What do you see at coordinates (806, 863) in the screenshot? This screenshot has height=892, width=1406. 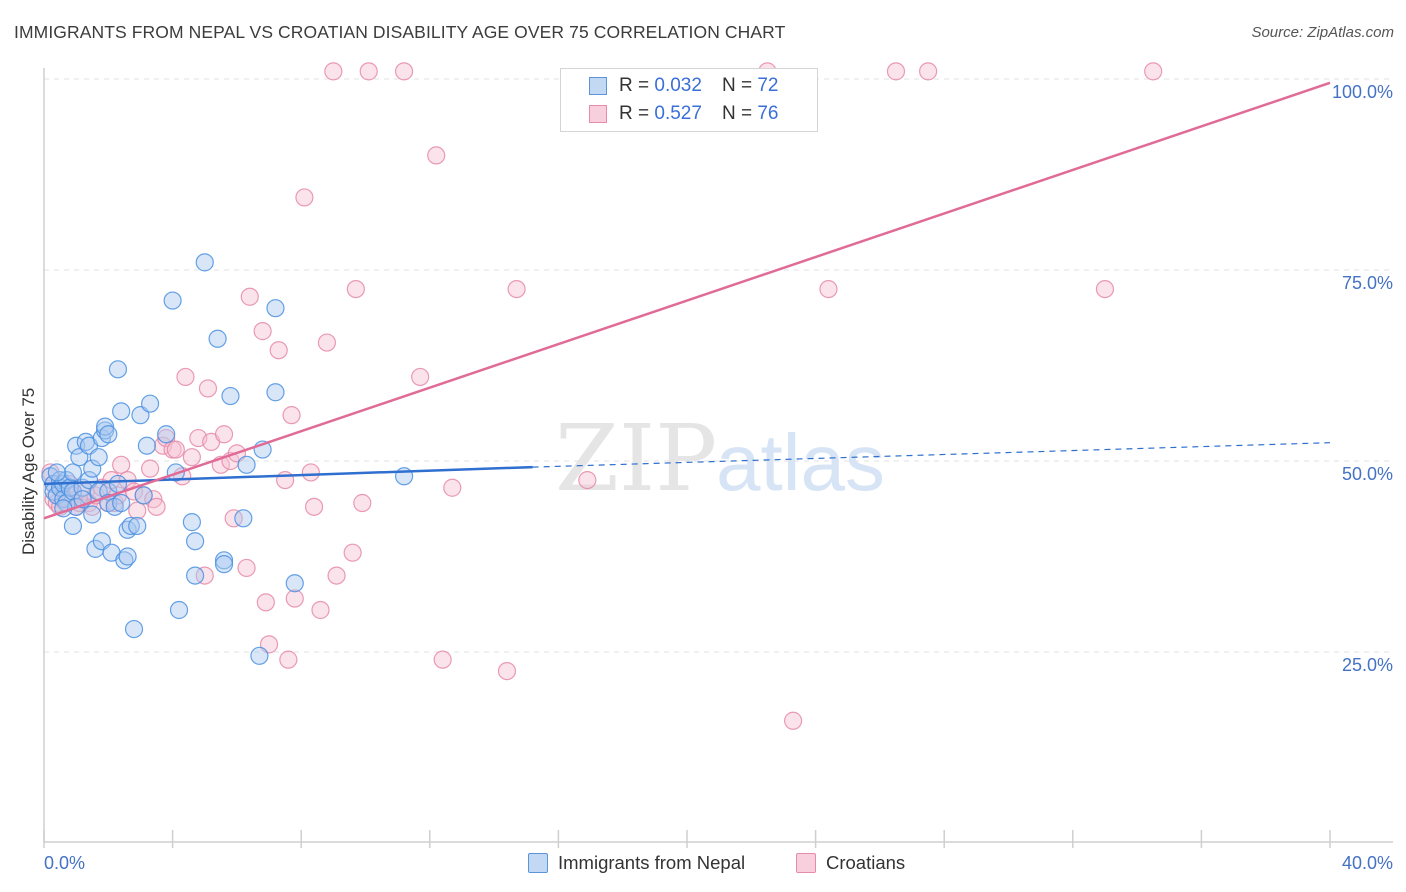 I see `bottom-legend-swatch-croatians` at bounding box center [806, 863].